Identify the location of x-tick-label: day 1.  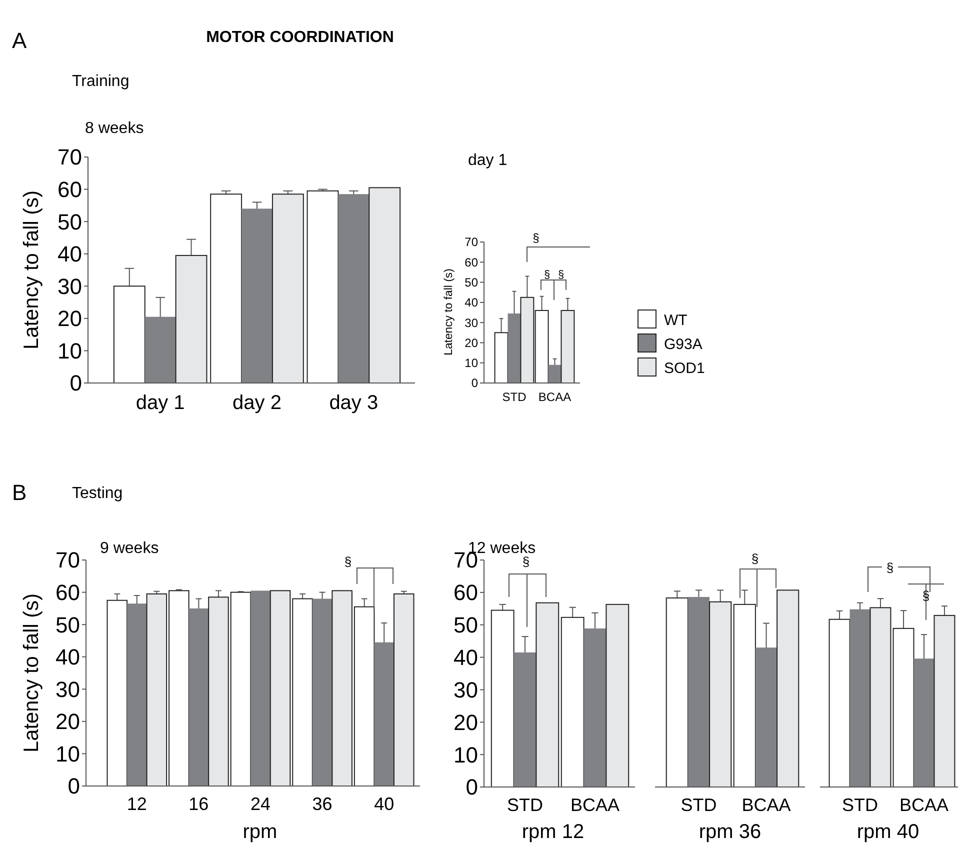
(160, 403).